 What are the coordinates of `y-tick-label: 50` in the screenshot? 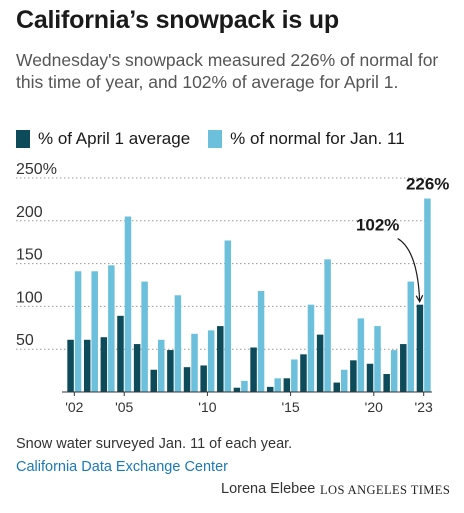 It's located at (25, 340).